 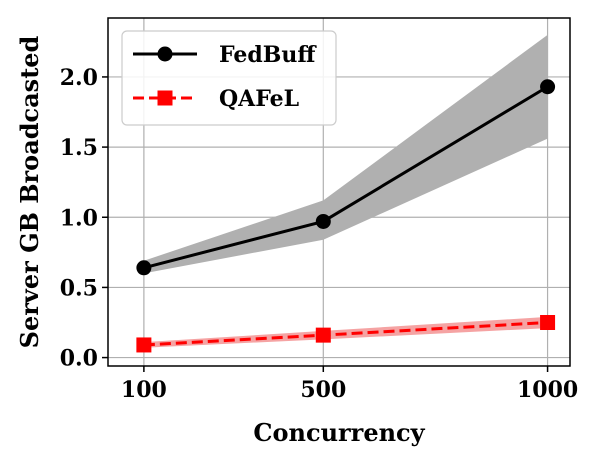 What do you see at coordinates (323, 390) in the screenshot?
I see `x-tick-label: 500` at bounding box center [323, 390].